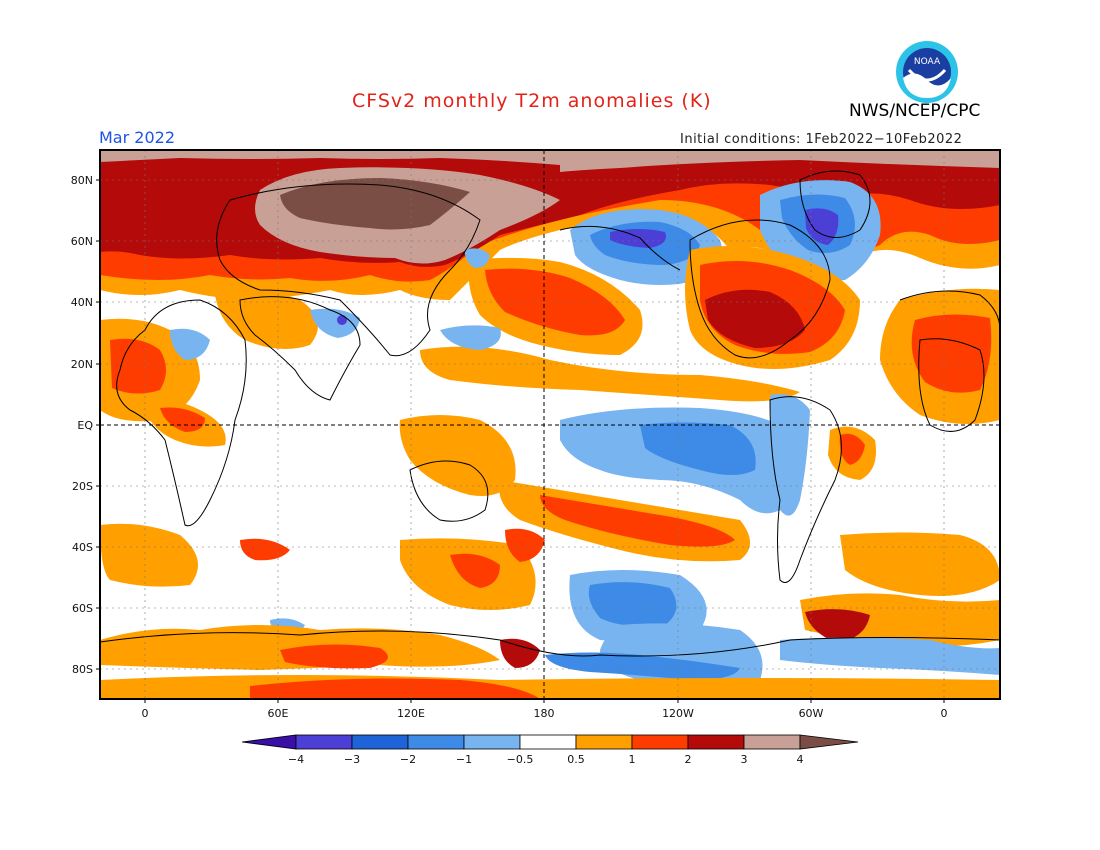 The width and height of the screenshot is (1100, 850). I want to click on longitude-labels: 0 60E 120E 180 120W 60W 0, so click(545, 713).